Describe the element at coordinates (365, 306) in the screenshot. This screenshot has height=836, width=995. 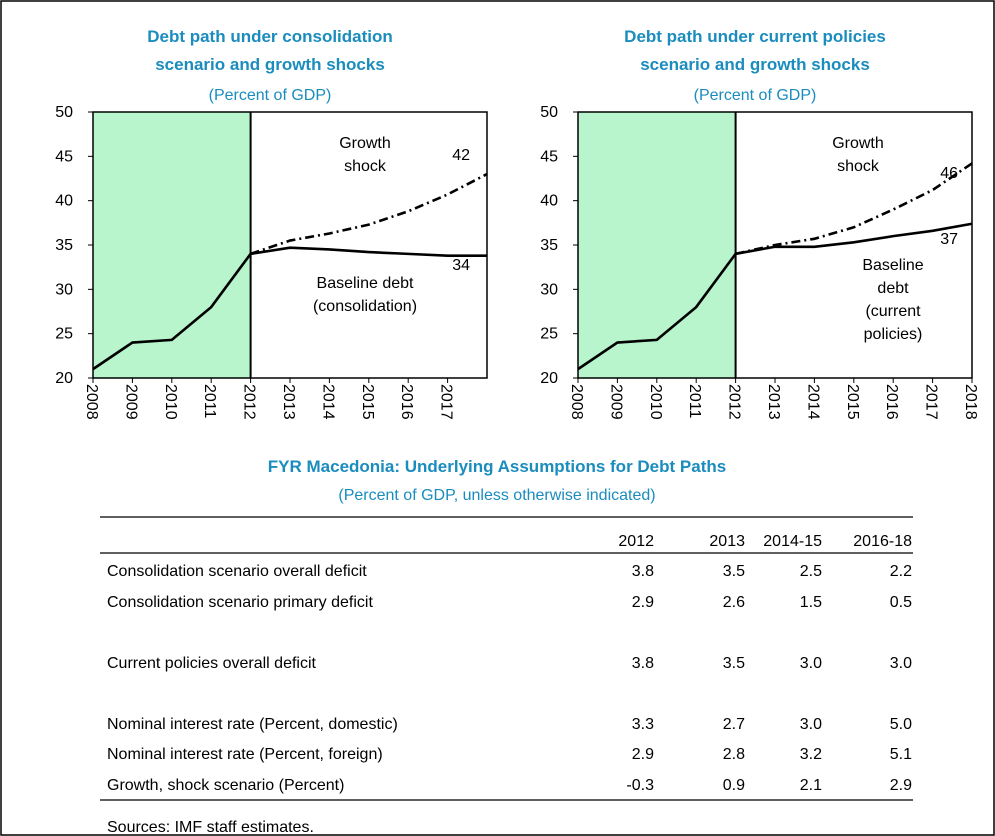
I see `annotation: (consolidation)` at that location.